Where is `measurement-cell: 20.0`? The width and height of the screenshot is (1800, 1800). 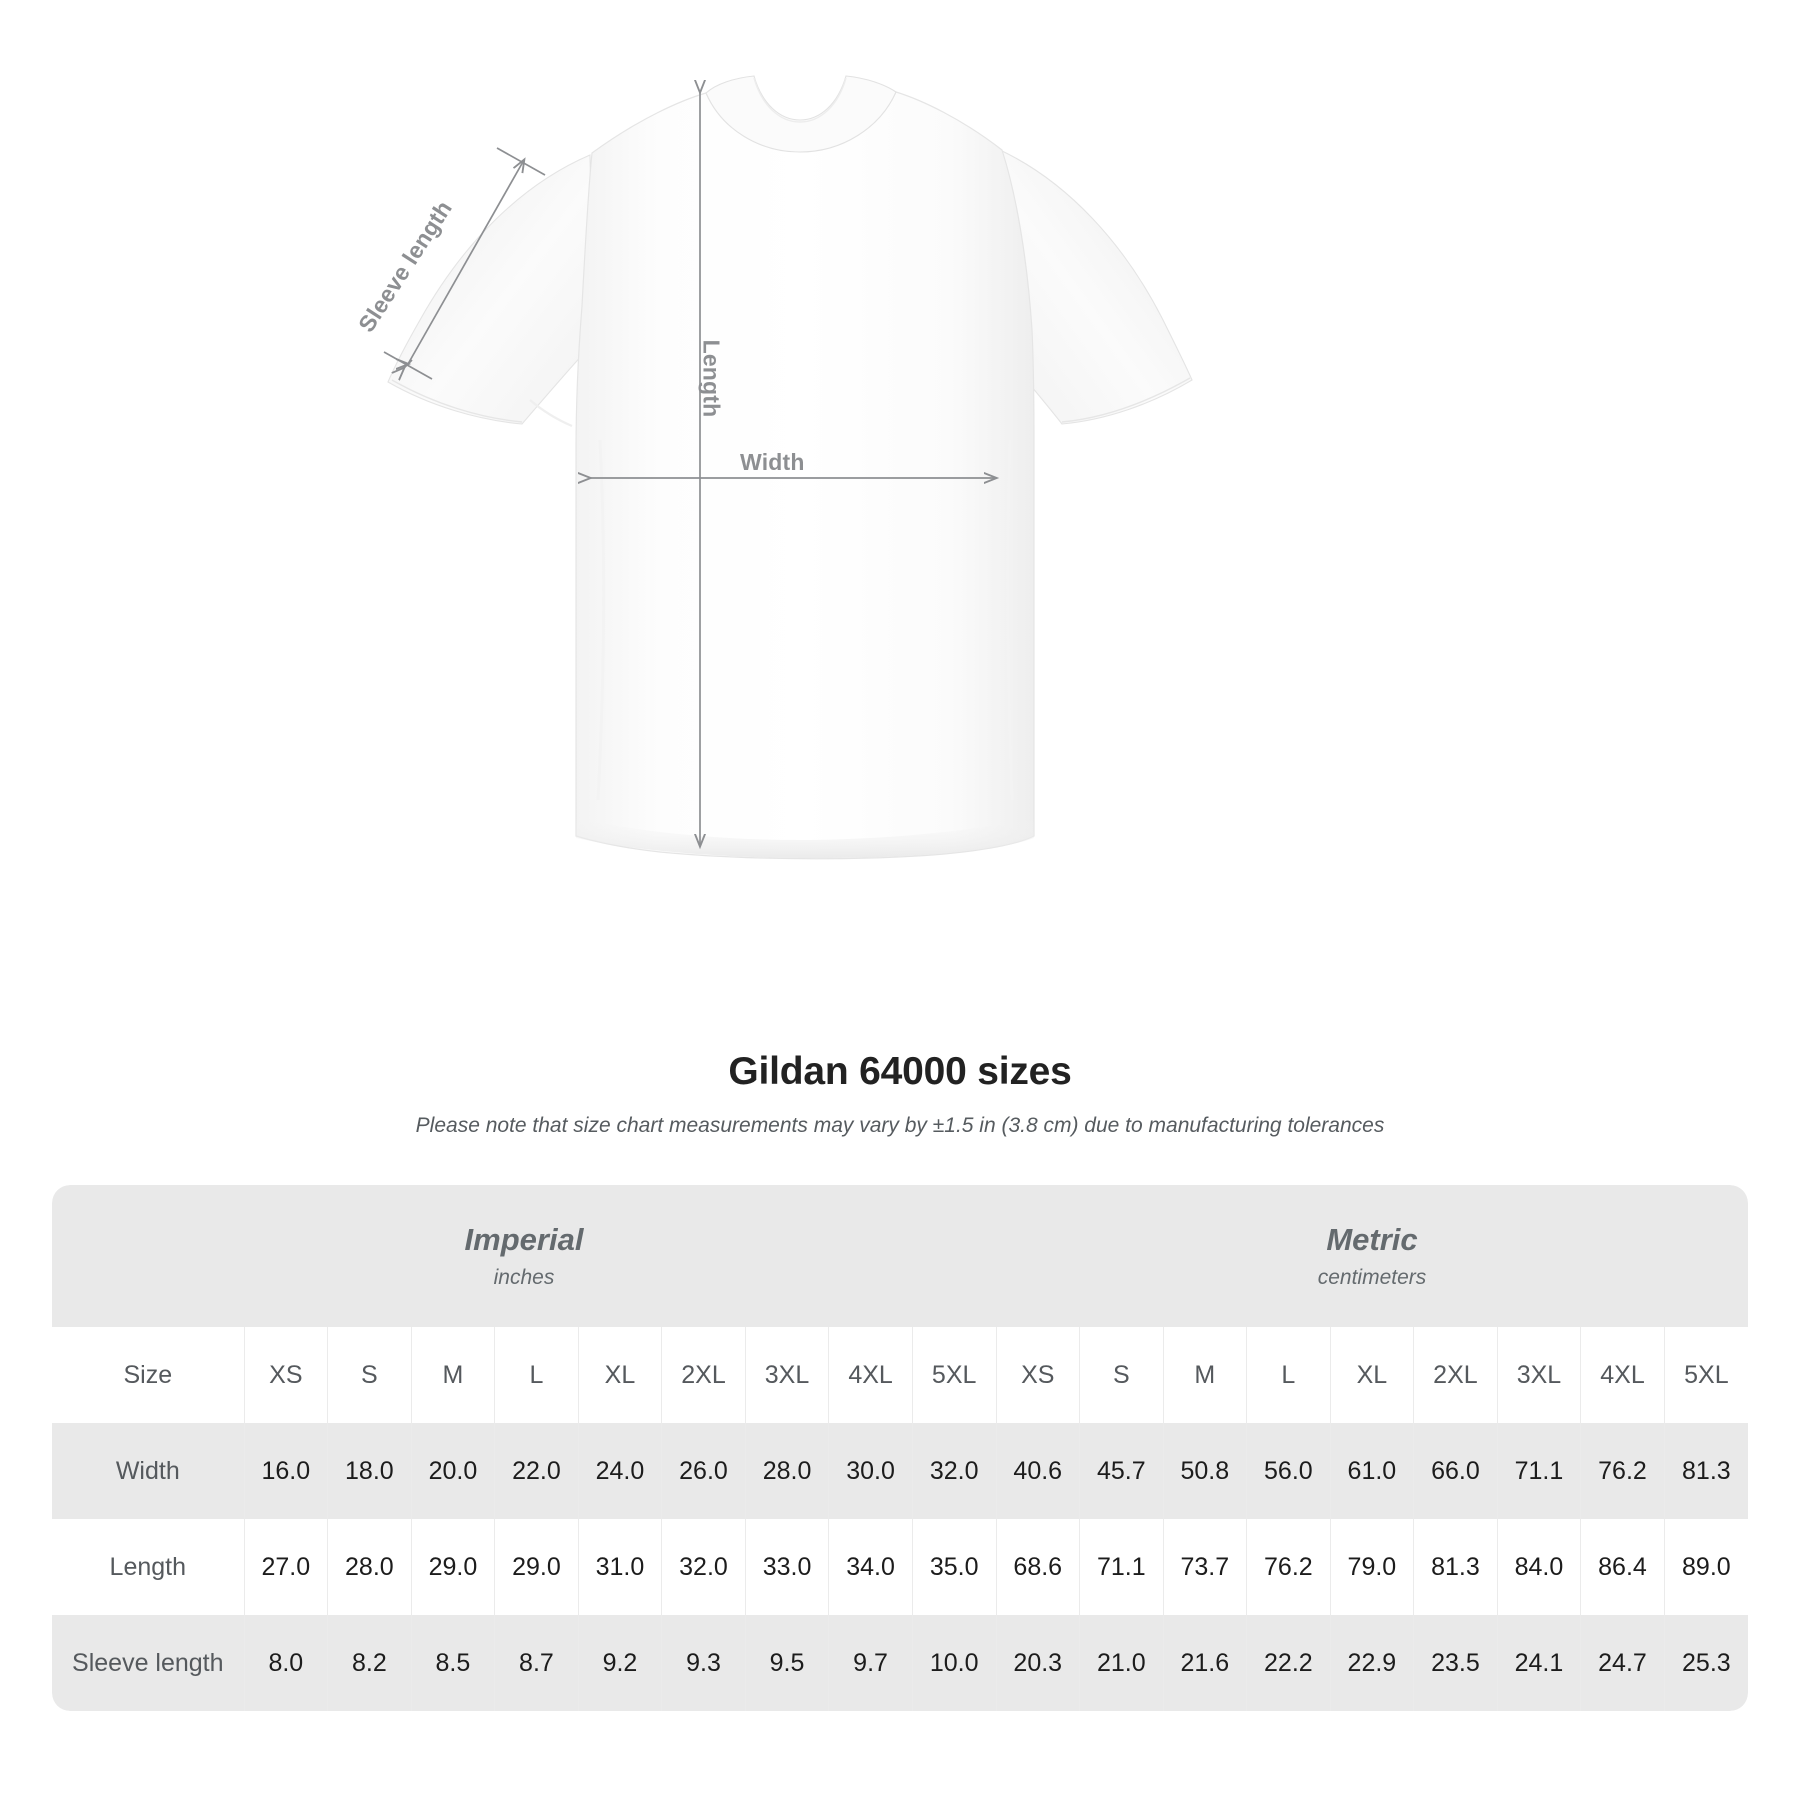 measurement-cell: 20.0 is located at coordinates (453, 1471).